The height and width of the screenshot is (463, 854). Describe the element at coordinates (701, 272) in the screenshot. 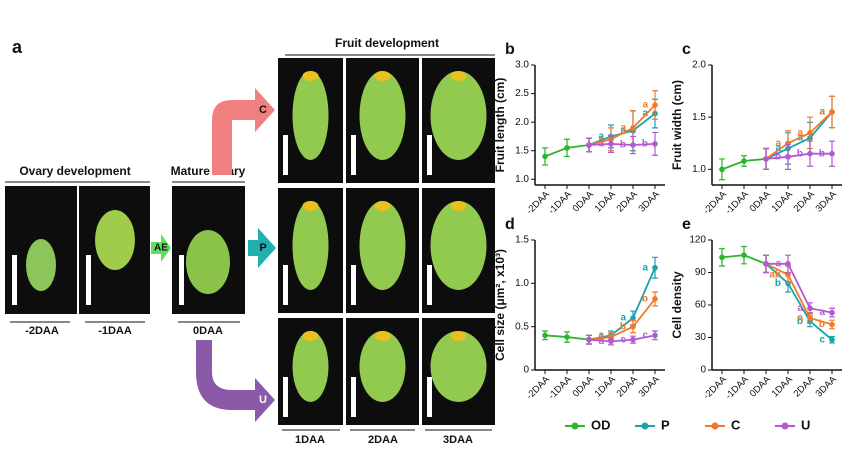

I see `y-tick-label: 90` at that location.